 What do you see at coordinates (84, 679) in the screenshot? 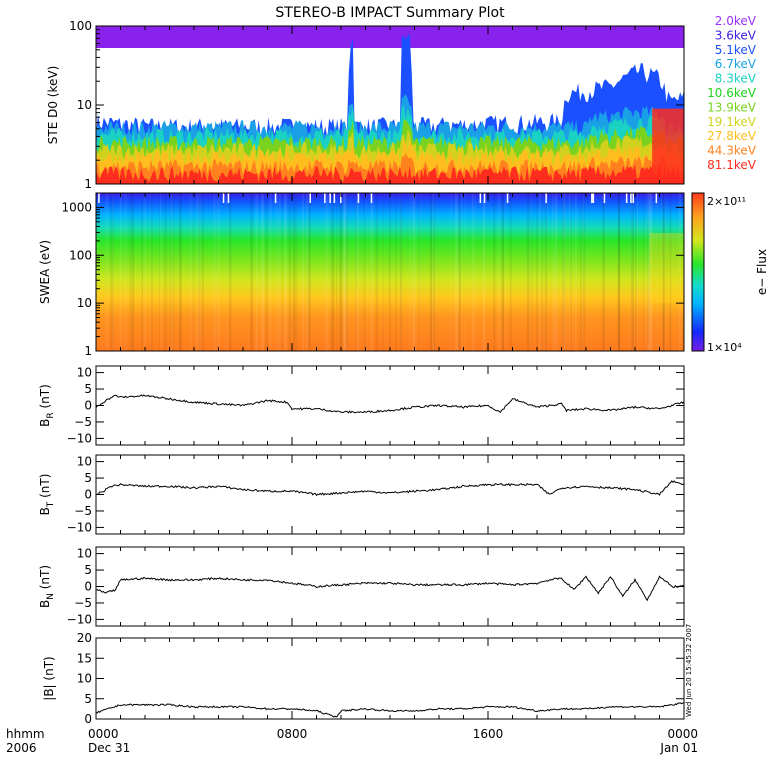
I see `babs-ytick-label: 10` at bounding box center [84, 679].